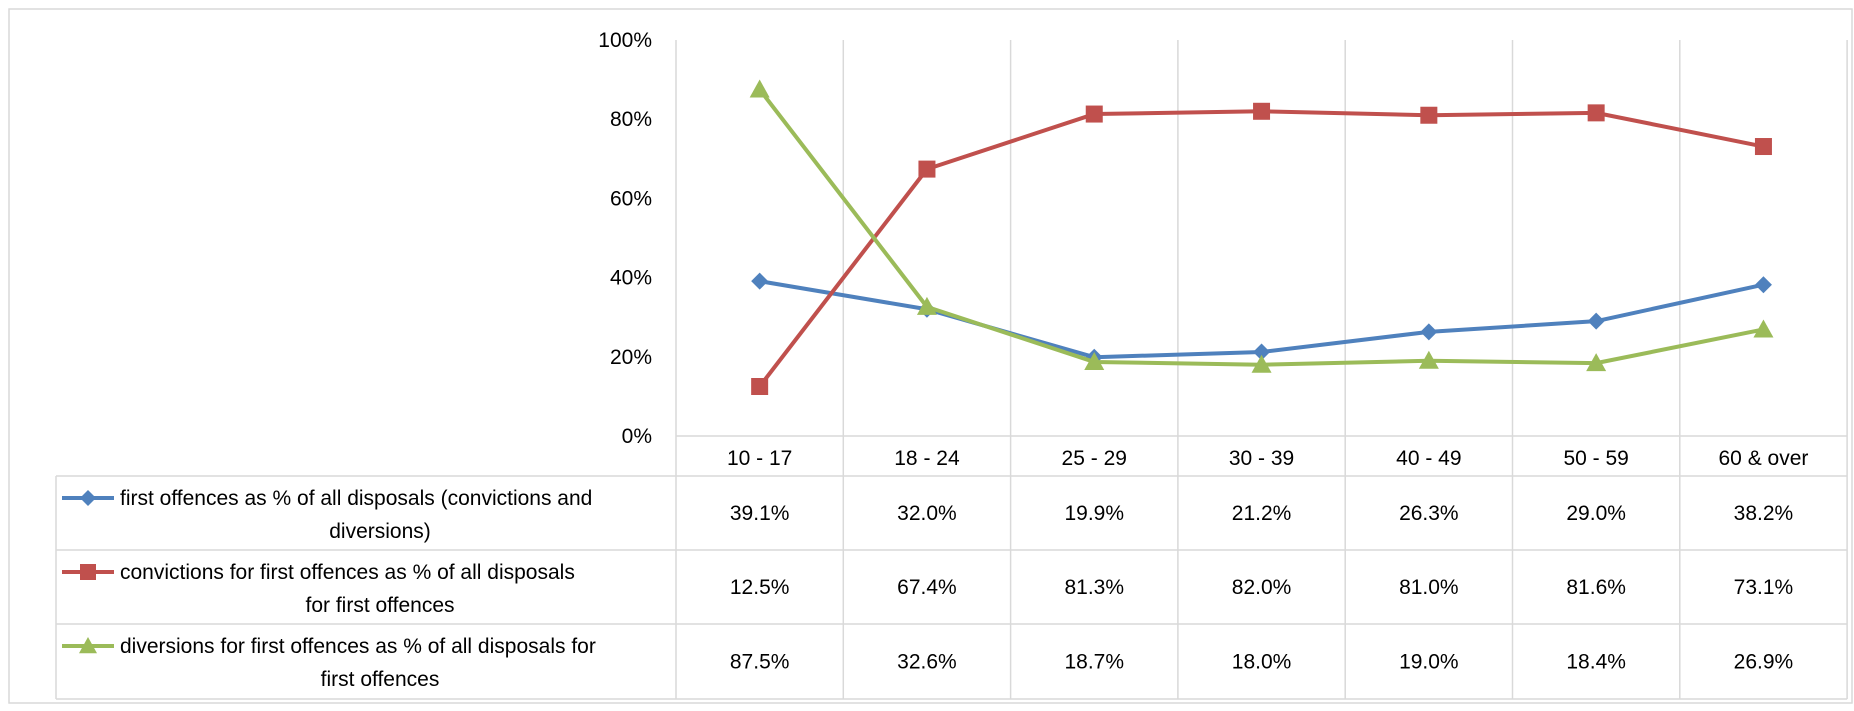  Describe the element at coordinates (760, 587) in the screenshot. I see `data-table-value: 12.5%` at that location.